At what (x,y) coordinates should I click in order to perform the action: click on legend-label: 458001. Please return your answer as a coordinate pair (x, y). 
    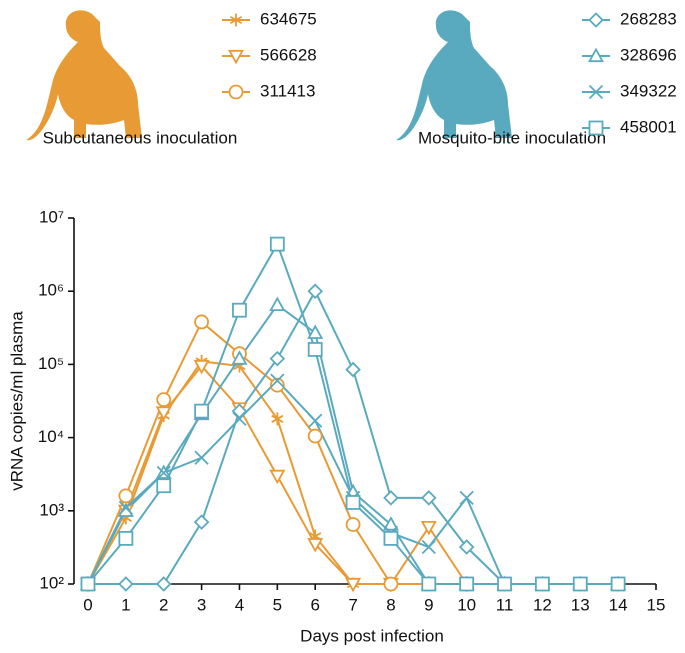
    Looking at the image, I should click on (648, 126).